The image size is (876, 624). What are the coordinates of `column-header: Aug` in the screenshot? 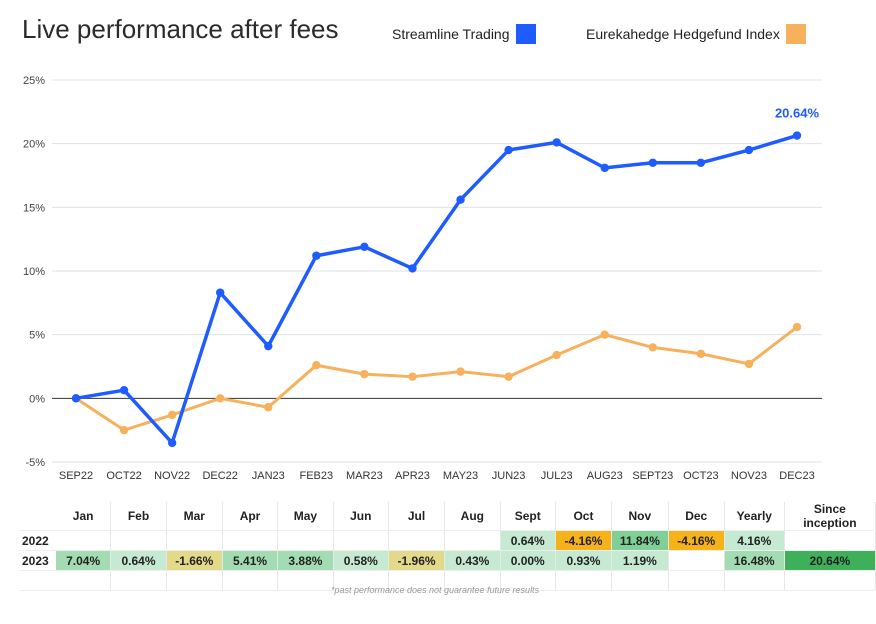 It's located at (472, 516).